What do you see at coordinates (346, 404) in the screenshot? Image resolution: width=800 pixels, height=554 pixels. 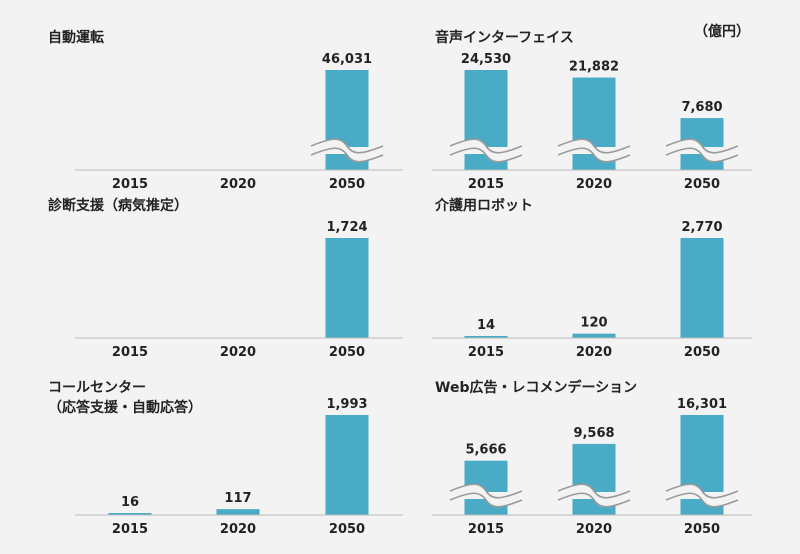 I see `data-label: 1,993` at bounding box center [346, 404].